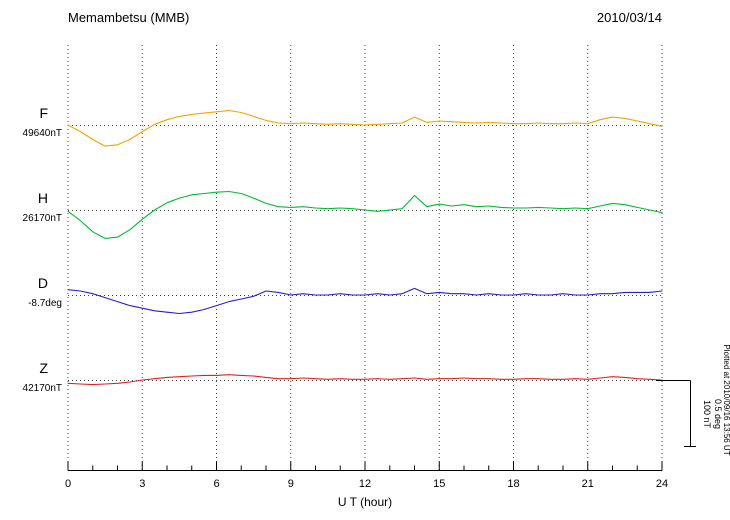  What do you see at coordinates (142, 484) in the screenshot?
I see `x-tick-label: 3` at bounding box center [142, 484].